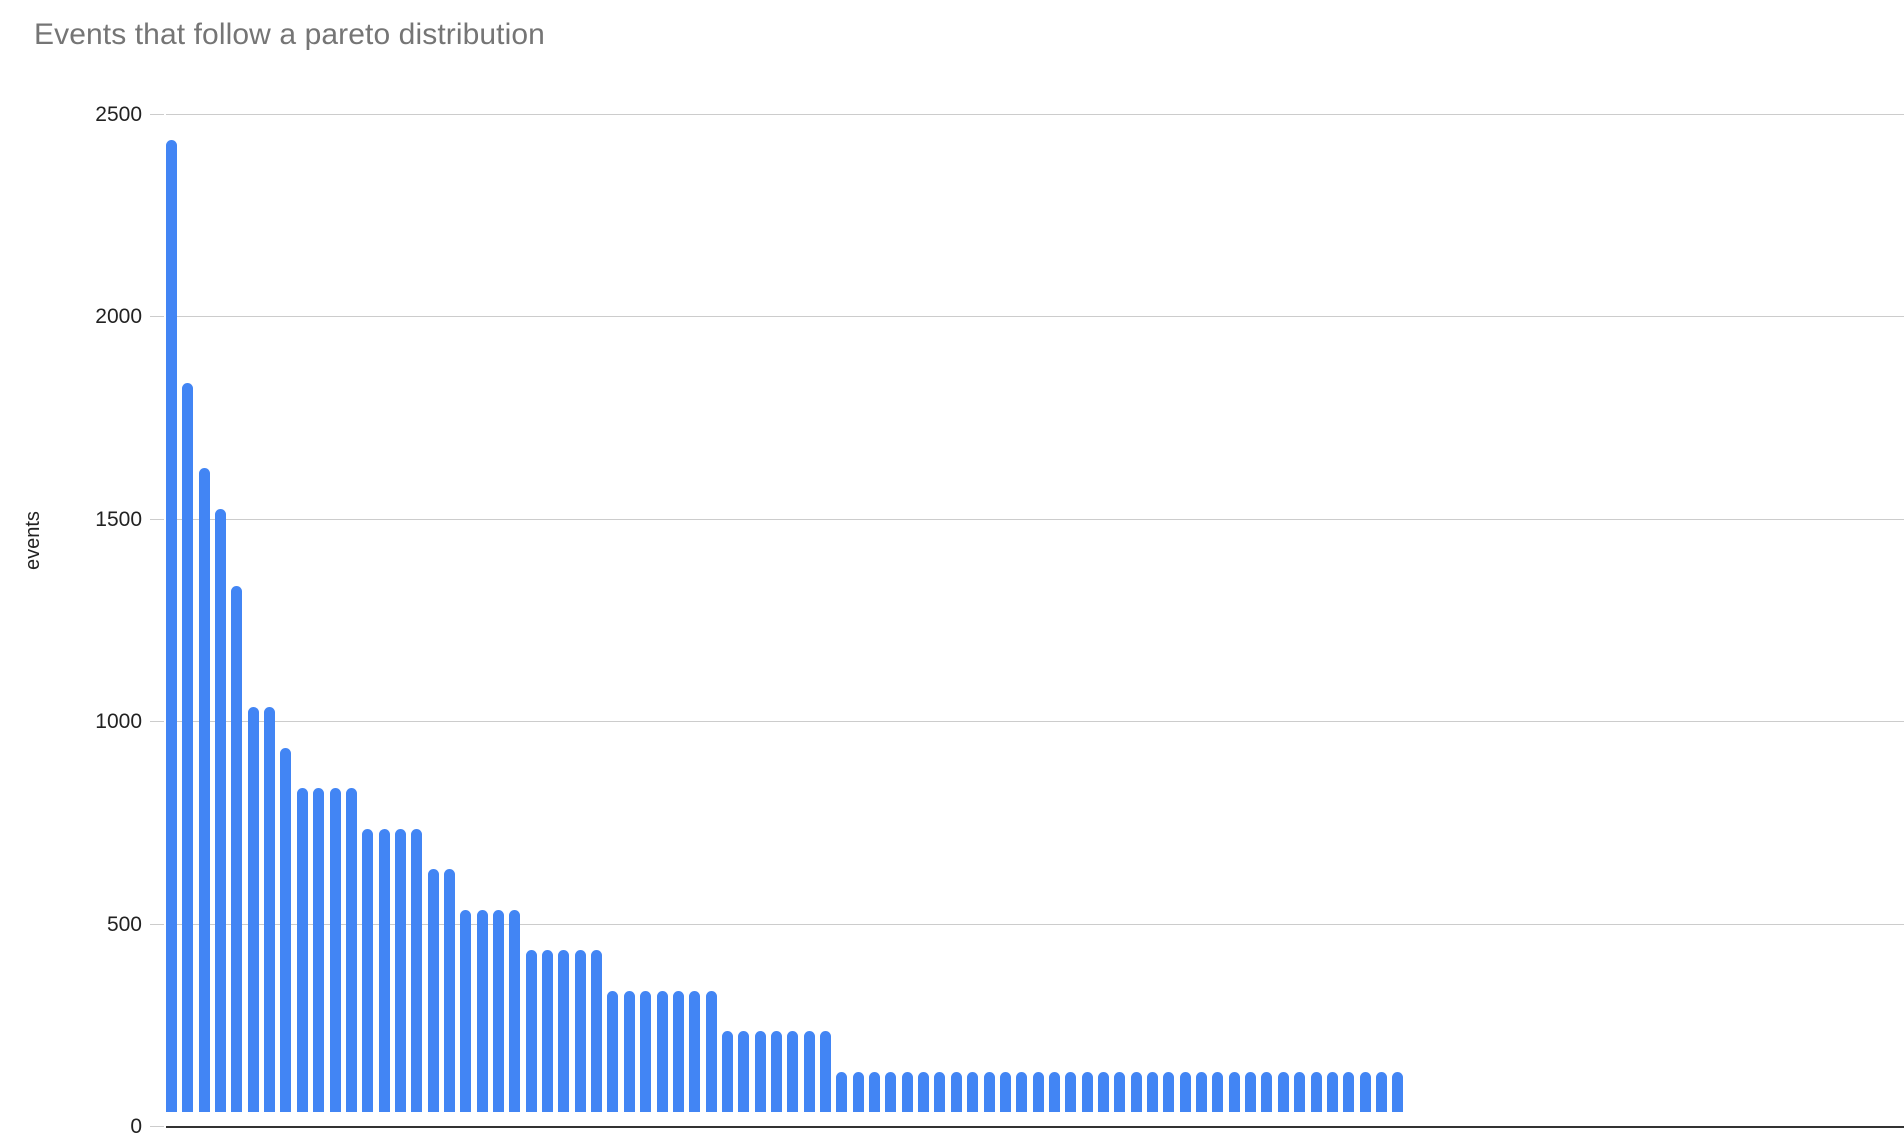 The image size is (1904, 1138). What do you see at coordinates (118, 317) in the screenshot?
I see `y-tick-label-2000: 2000` at bounding box center [118, 317].